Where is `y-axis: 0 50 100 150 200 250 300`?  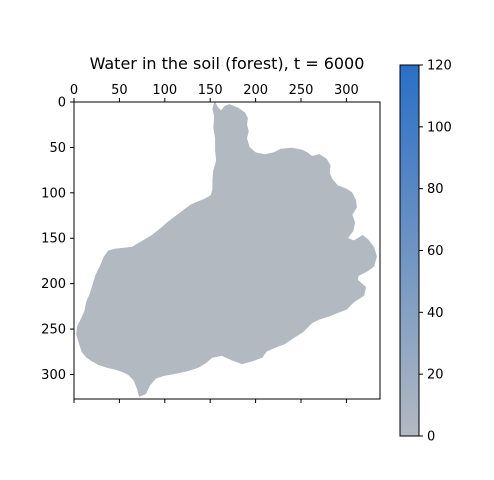 y-axis: 0 50 100 150 200 250 300 is located at coordinates (57, 239).